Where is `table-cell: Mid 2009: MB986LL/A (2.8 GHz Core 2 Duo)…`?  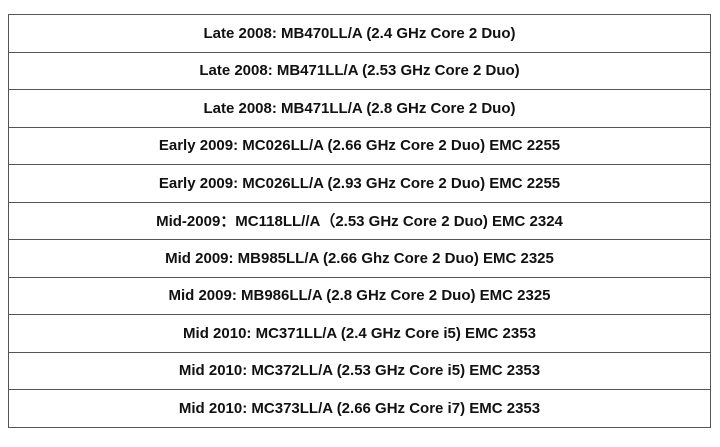
table-cell: Mid 2009: MB986LL/A (2.8 GHz Core 2 Duo)… is located at coordinates (359, 295).